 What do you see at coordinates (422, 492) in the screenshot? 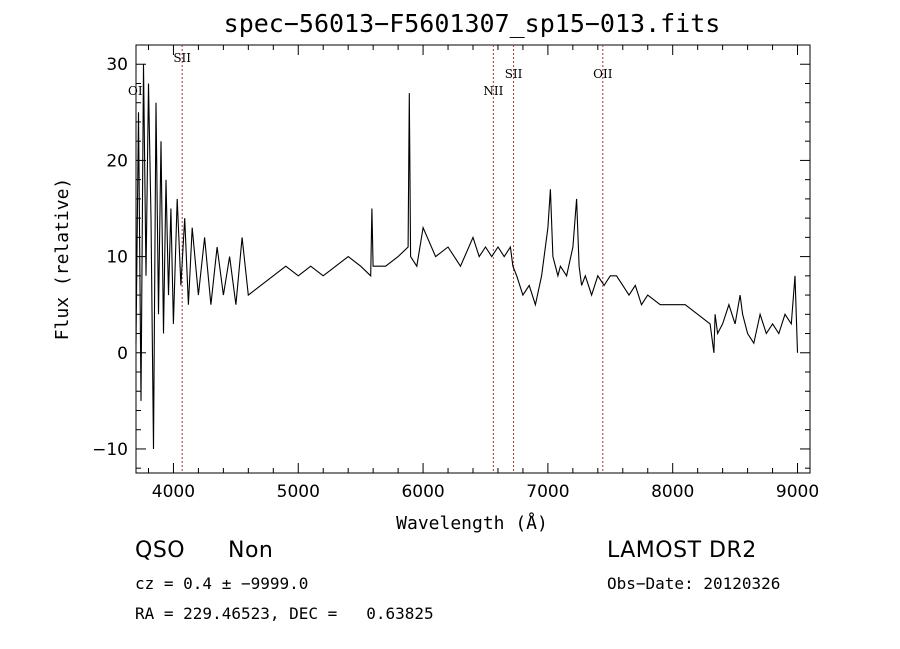
I see `x-tick-label: 6000` at bounding box center [422, 492].